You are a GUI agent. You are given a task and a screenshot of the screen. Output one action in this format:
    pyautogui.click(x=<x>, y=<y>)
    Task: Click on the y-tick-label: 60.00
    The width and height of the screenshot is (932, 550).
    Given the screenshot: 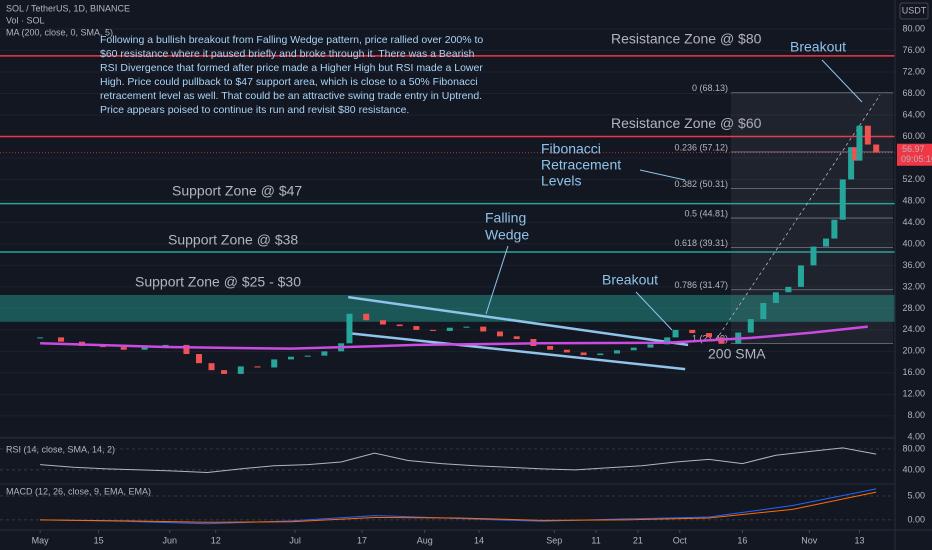 What is the action you would take?
    pyautogui.click(x=913, y=136)
    